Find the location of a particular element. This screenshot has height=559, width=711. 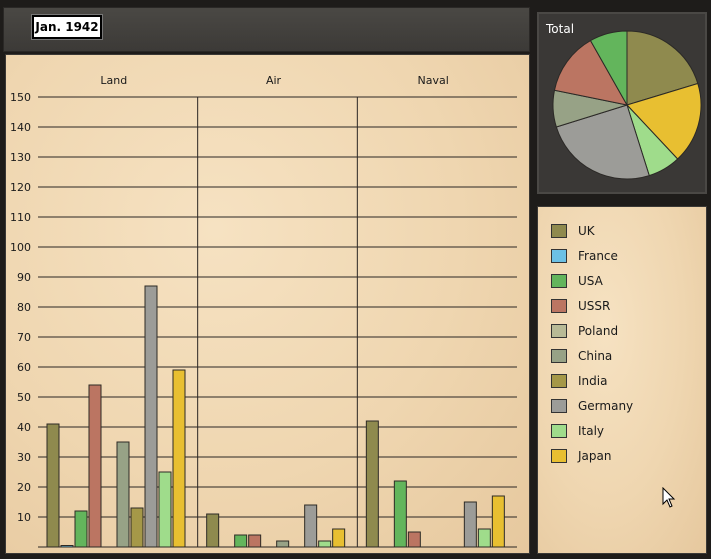

bar-naval-japan is located at coordinates (498, 521).